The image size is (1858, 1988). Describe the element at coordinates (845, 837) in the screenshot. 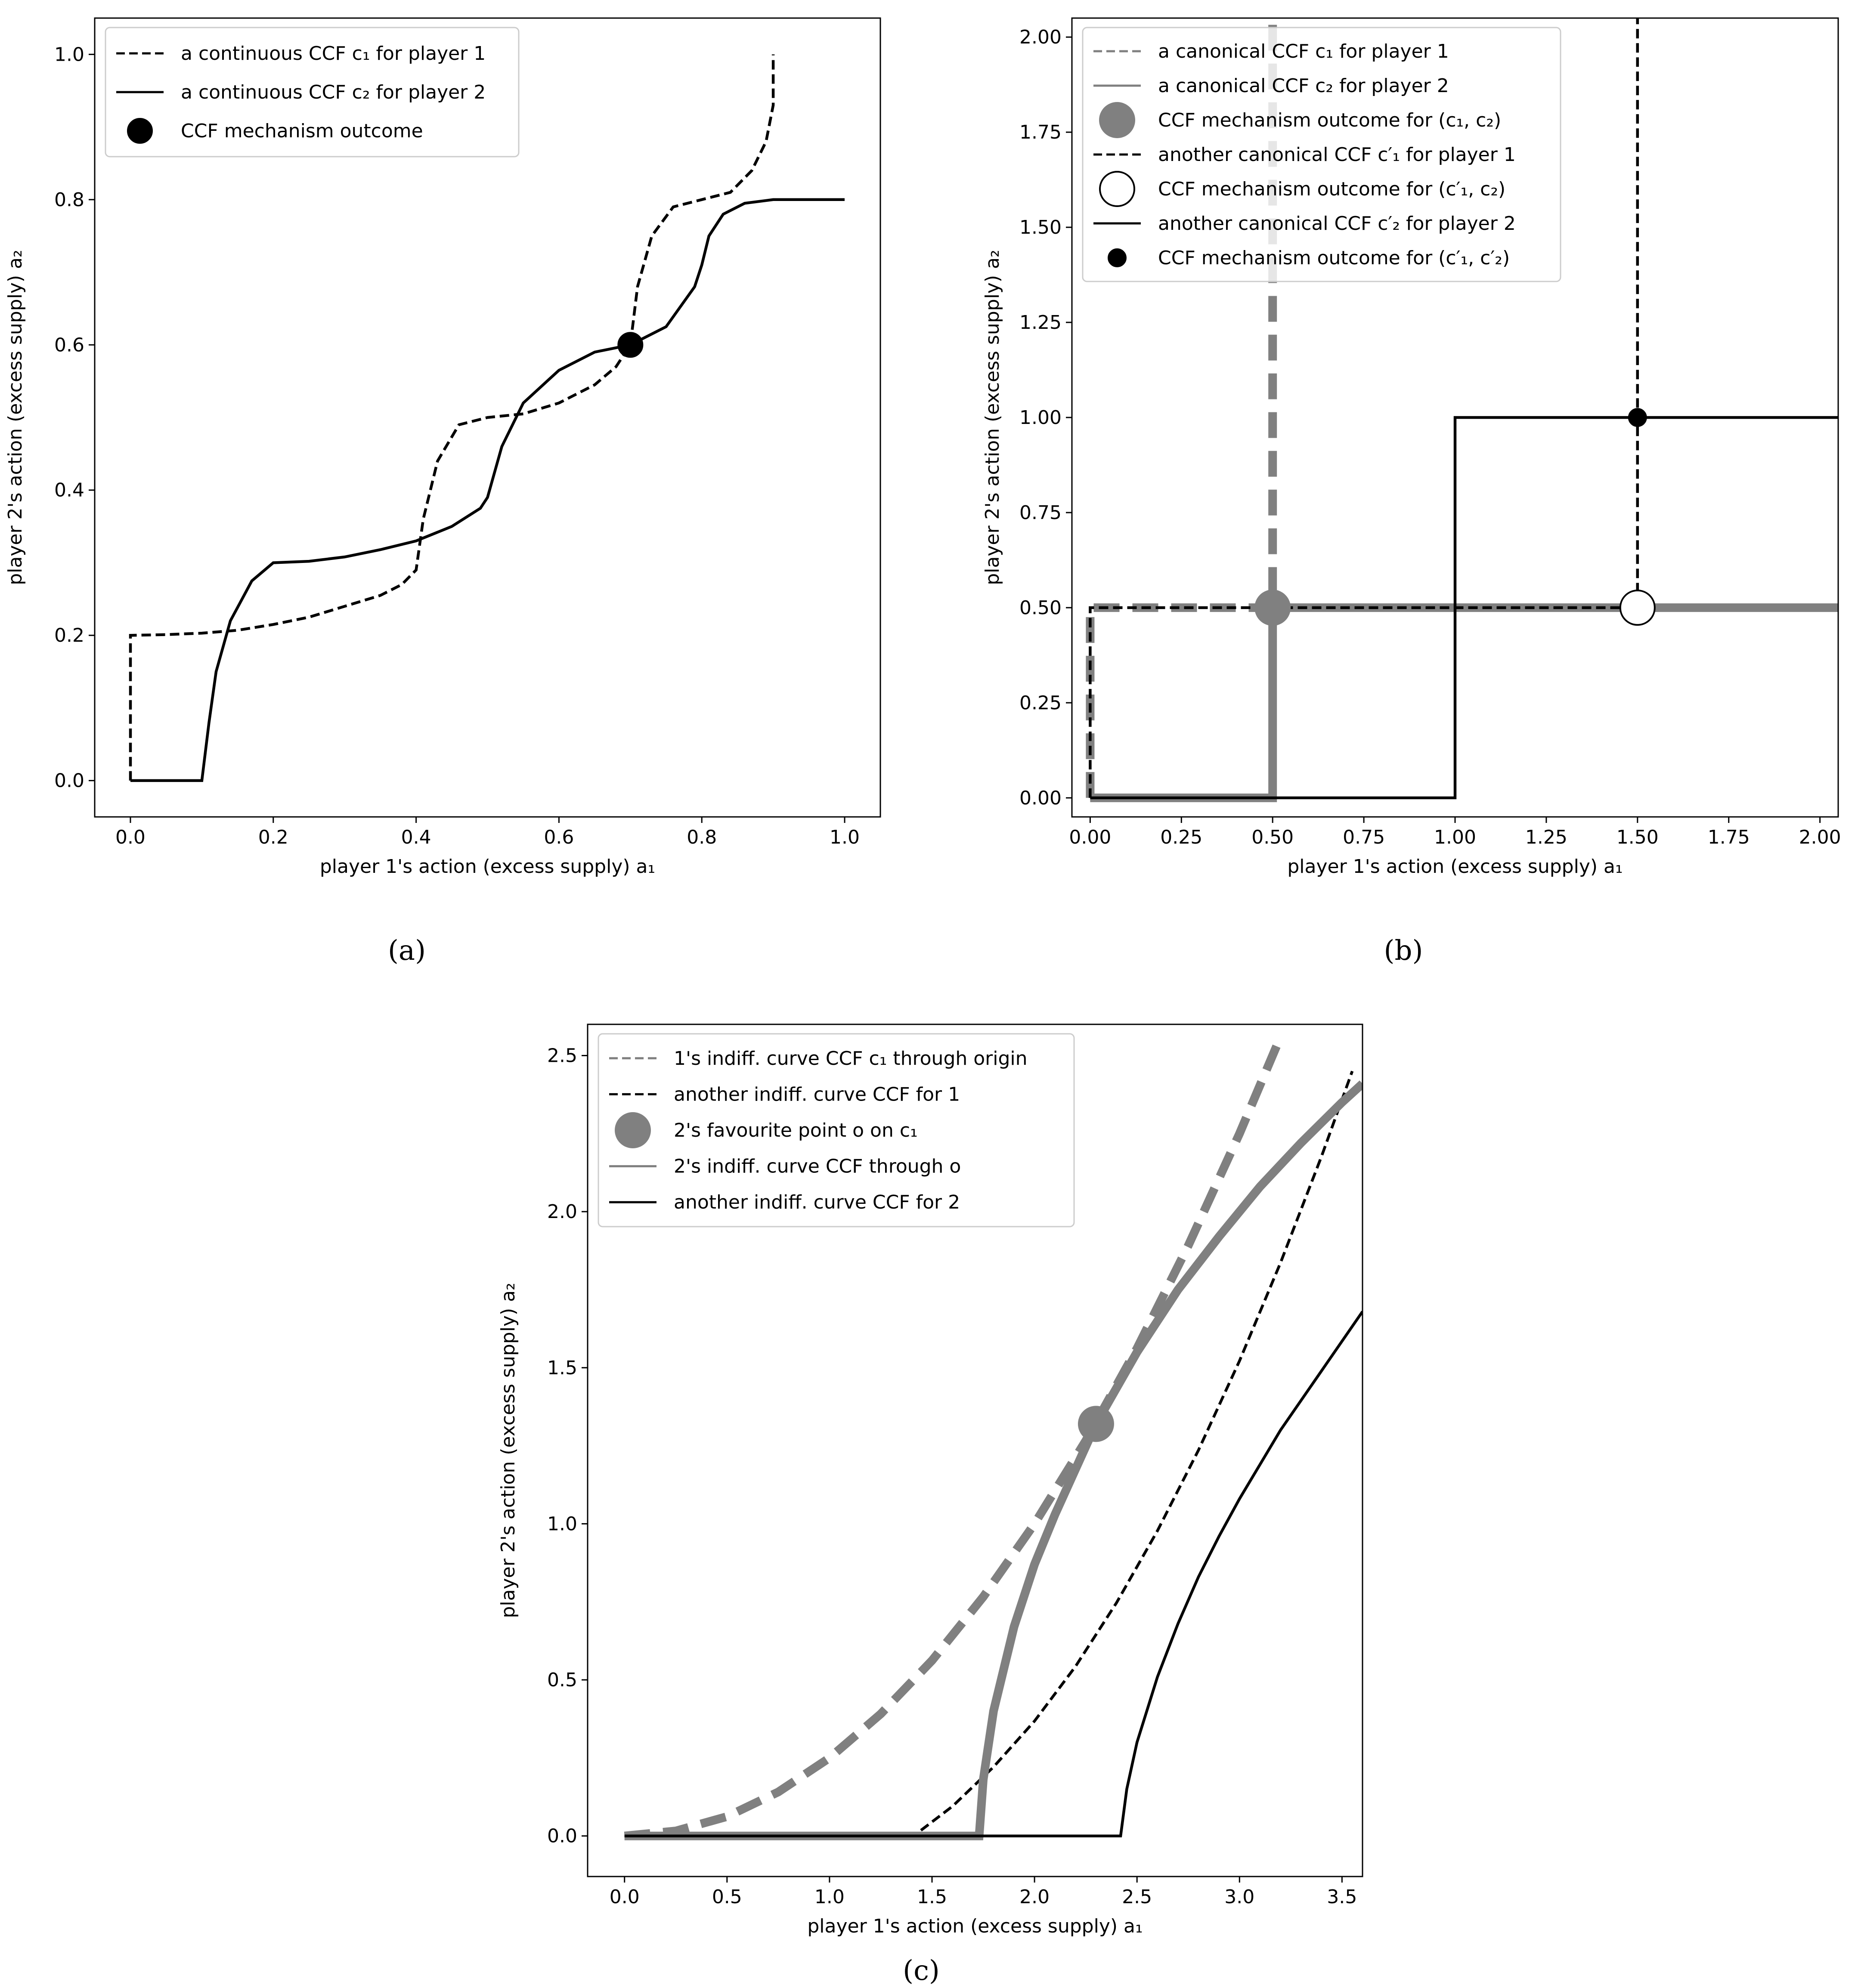

I see `x-tick-label-a: 1.0` at that location.